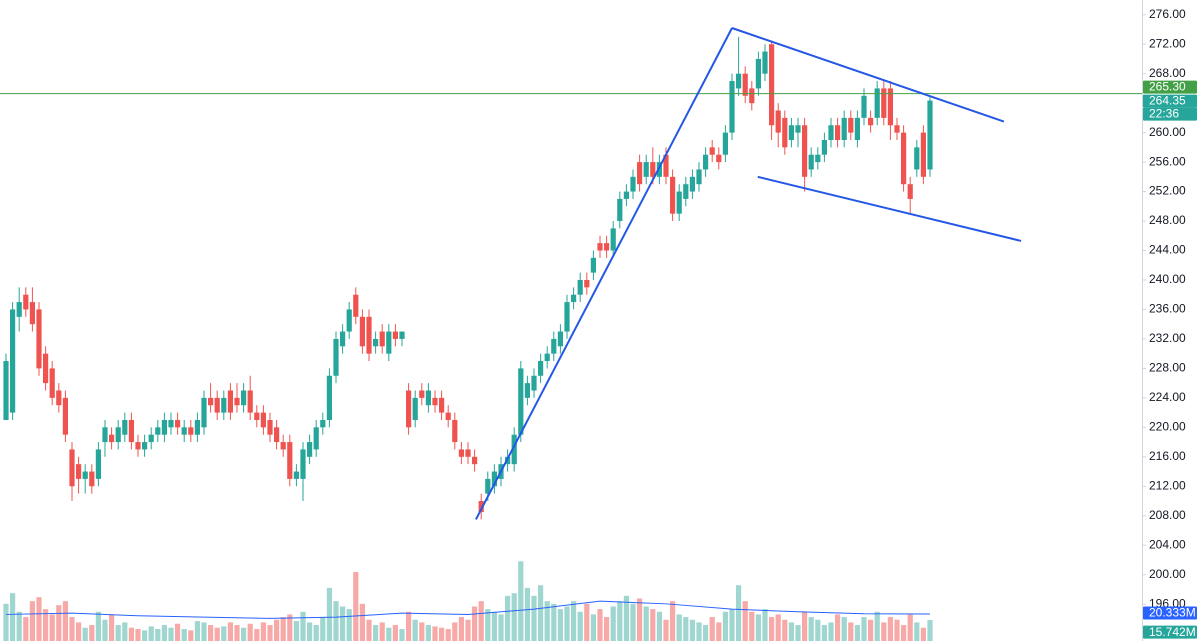 This screenshot has width=1200, height=641. I want to click on last-volume-label: 15.742M, so click(1172, 632).